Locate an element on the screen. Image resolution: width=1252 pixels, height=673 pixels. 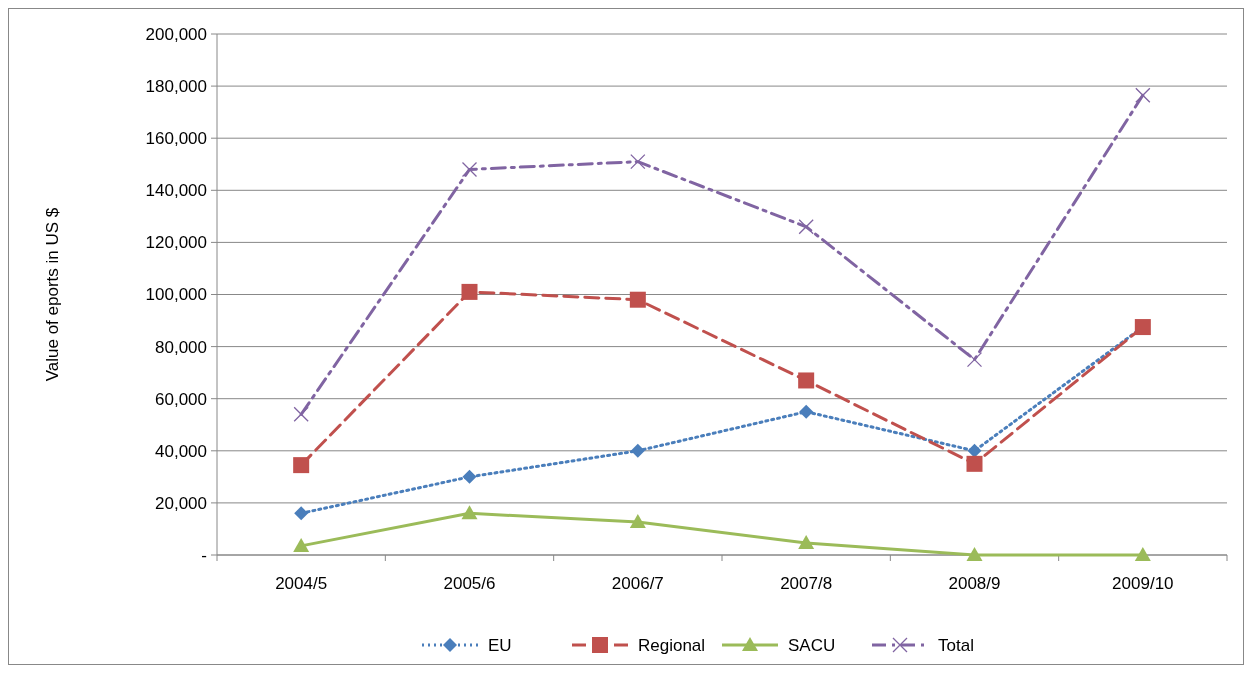
y-tick-label: 200,000 is located at coordinates (176, 34).